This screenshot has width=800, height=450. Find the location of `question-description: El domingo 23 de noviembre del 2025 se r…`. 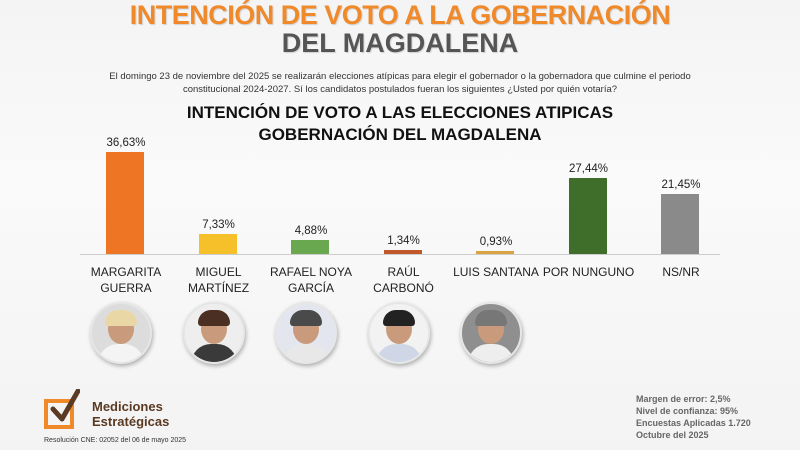

question-description: El domingo 23 de noviembre del 2025 se r… is located at coordinates (400, 83).